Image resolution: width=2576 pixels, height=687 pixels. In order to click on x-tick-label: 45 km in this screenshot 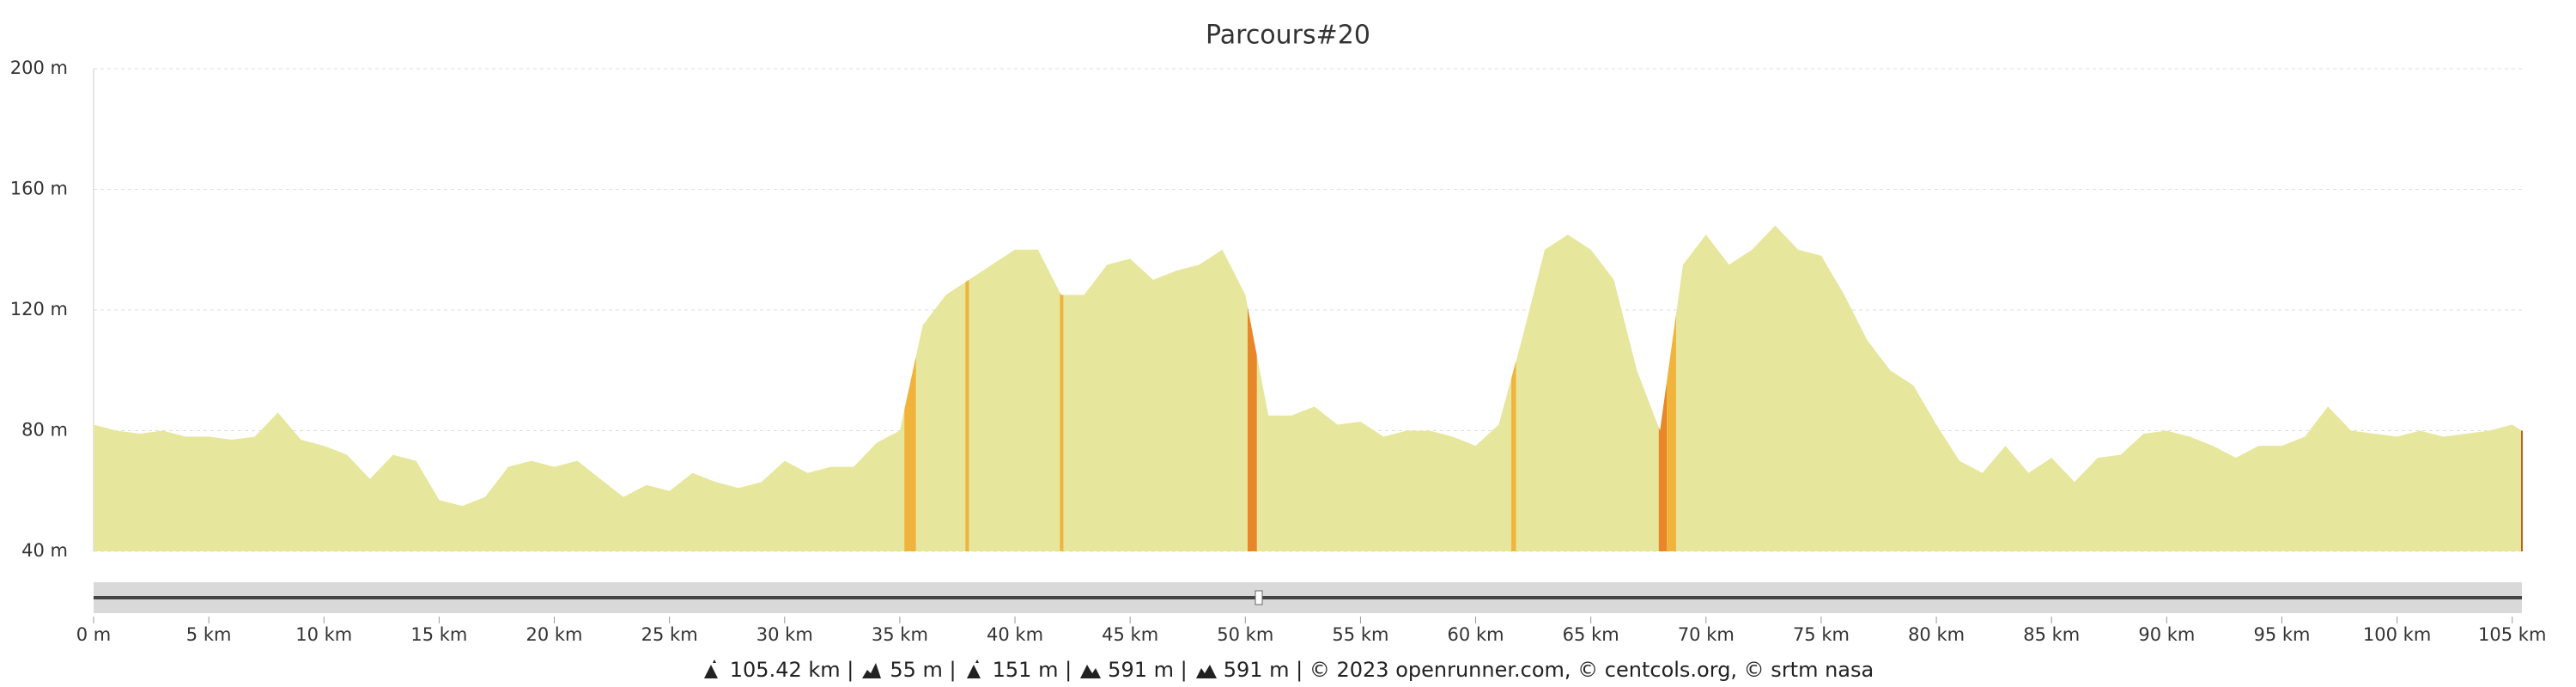, I will do `click(1130, 634)`.